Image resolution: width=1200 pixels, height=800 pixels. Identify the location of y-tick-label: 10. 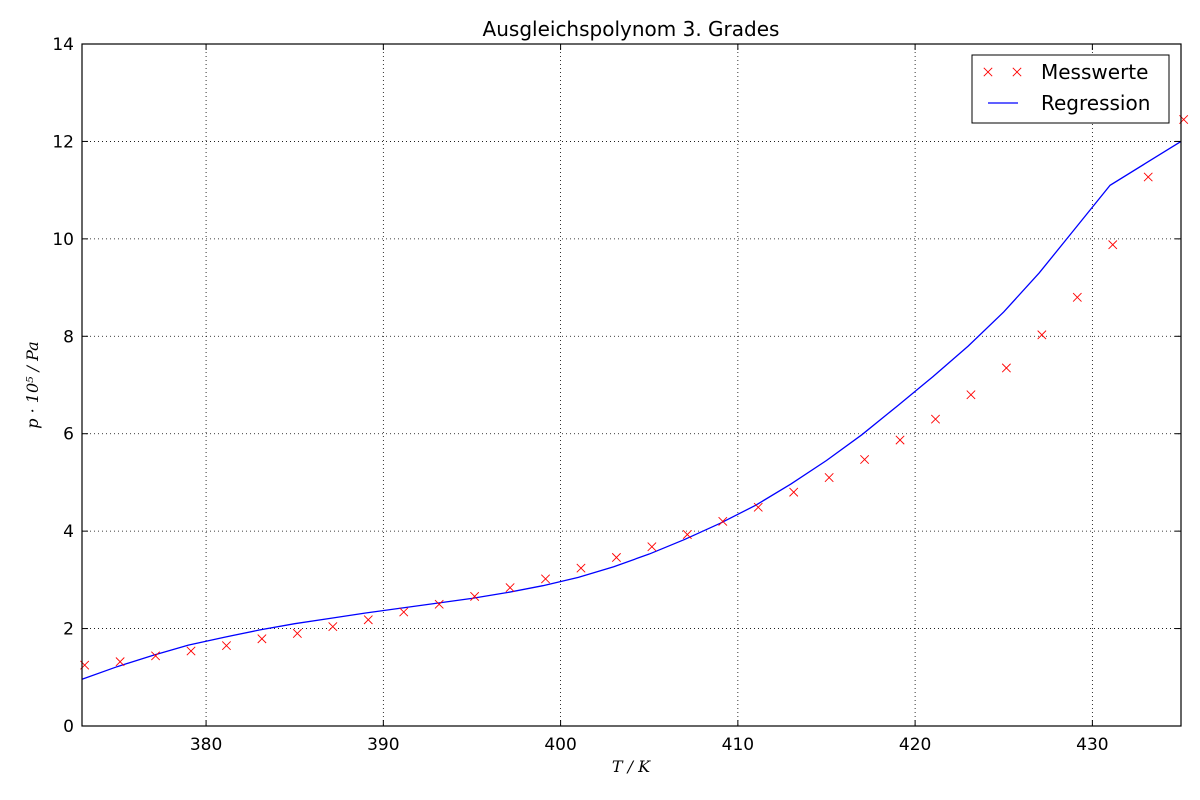
(63, 240).